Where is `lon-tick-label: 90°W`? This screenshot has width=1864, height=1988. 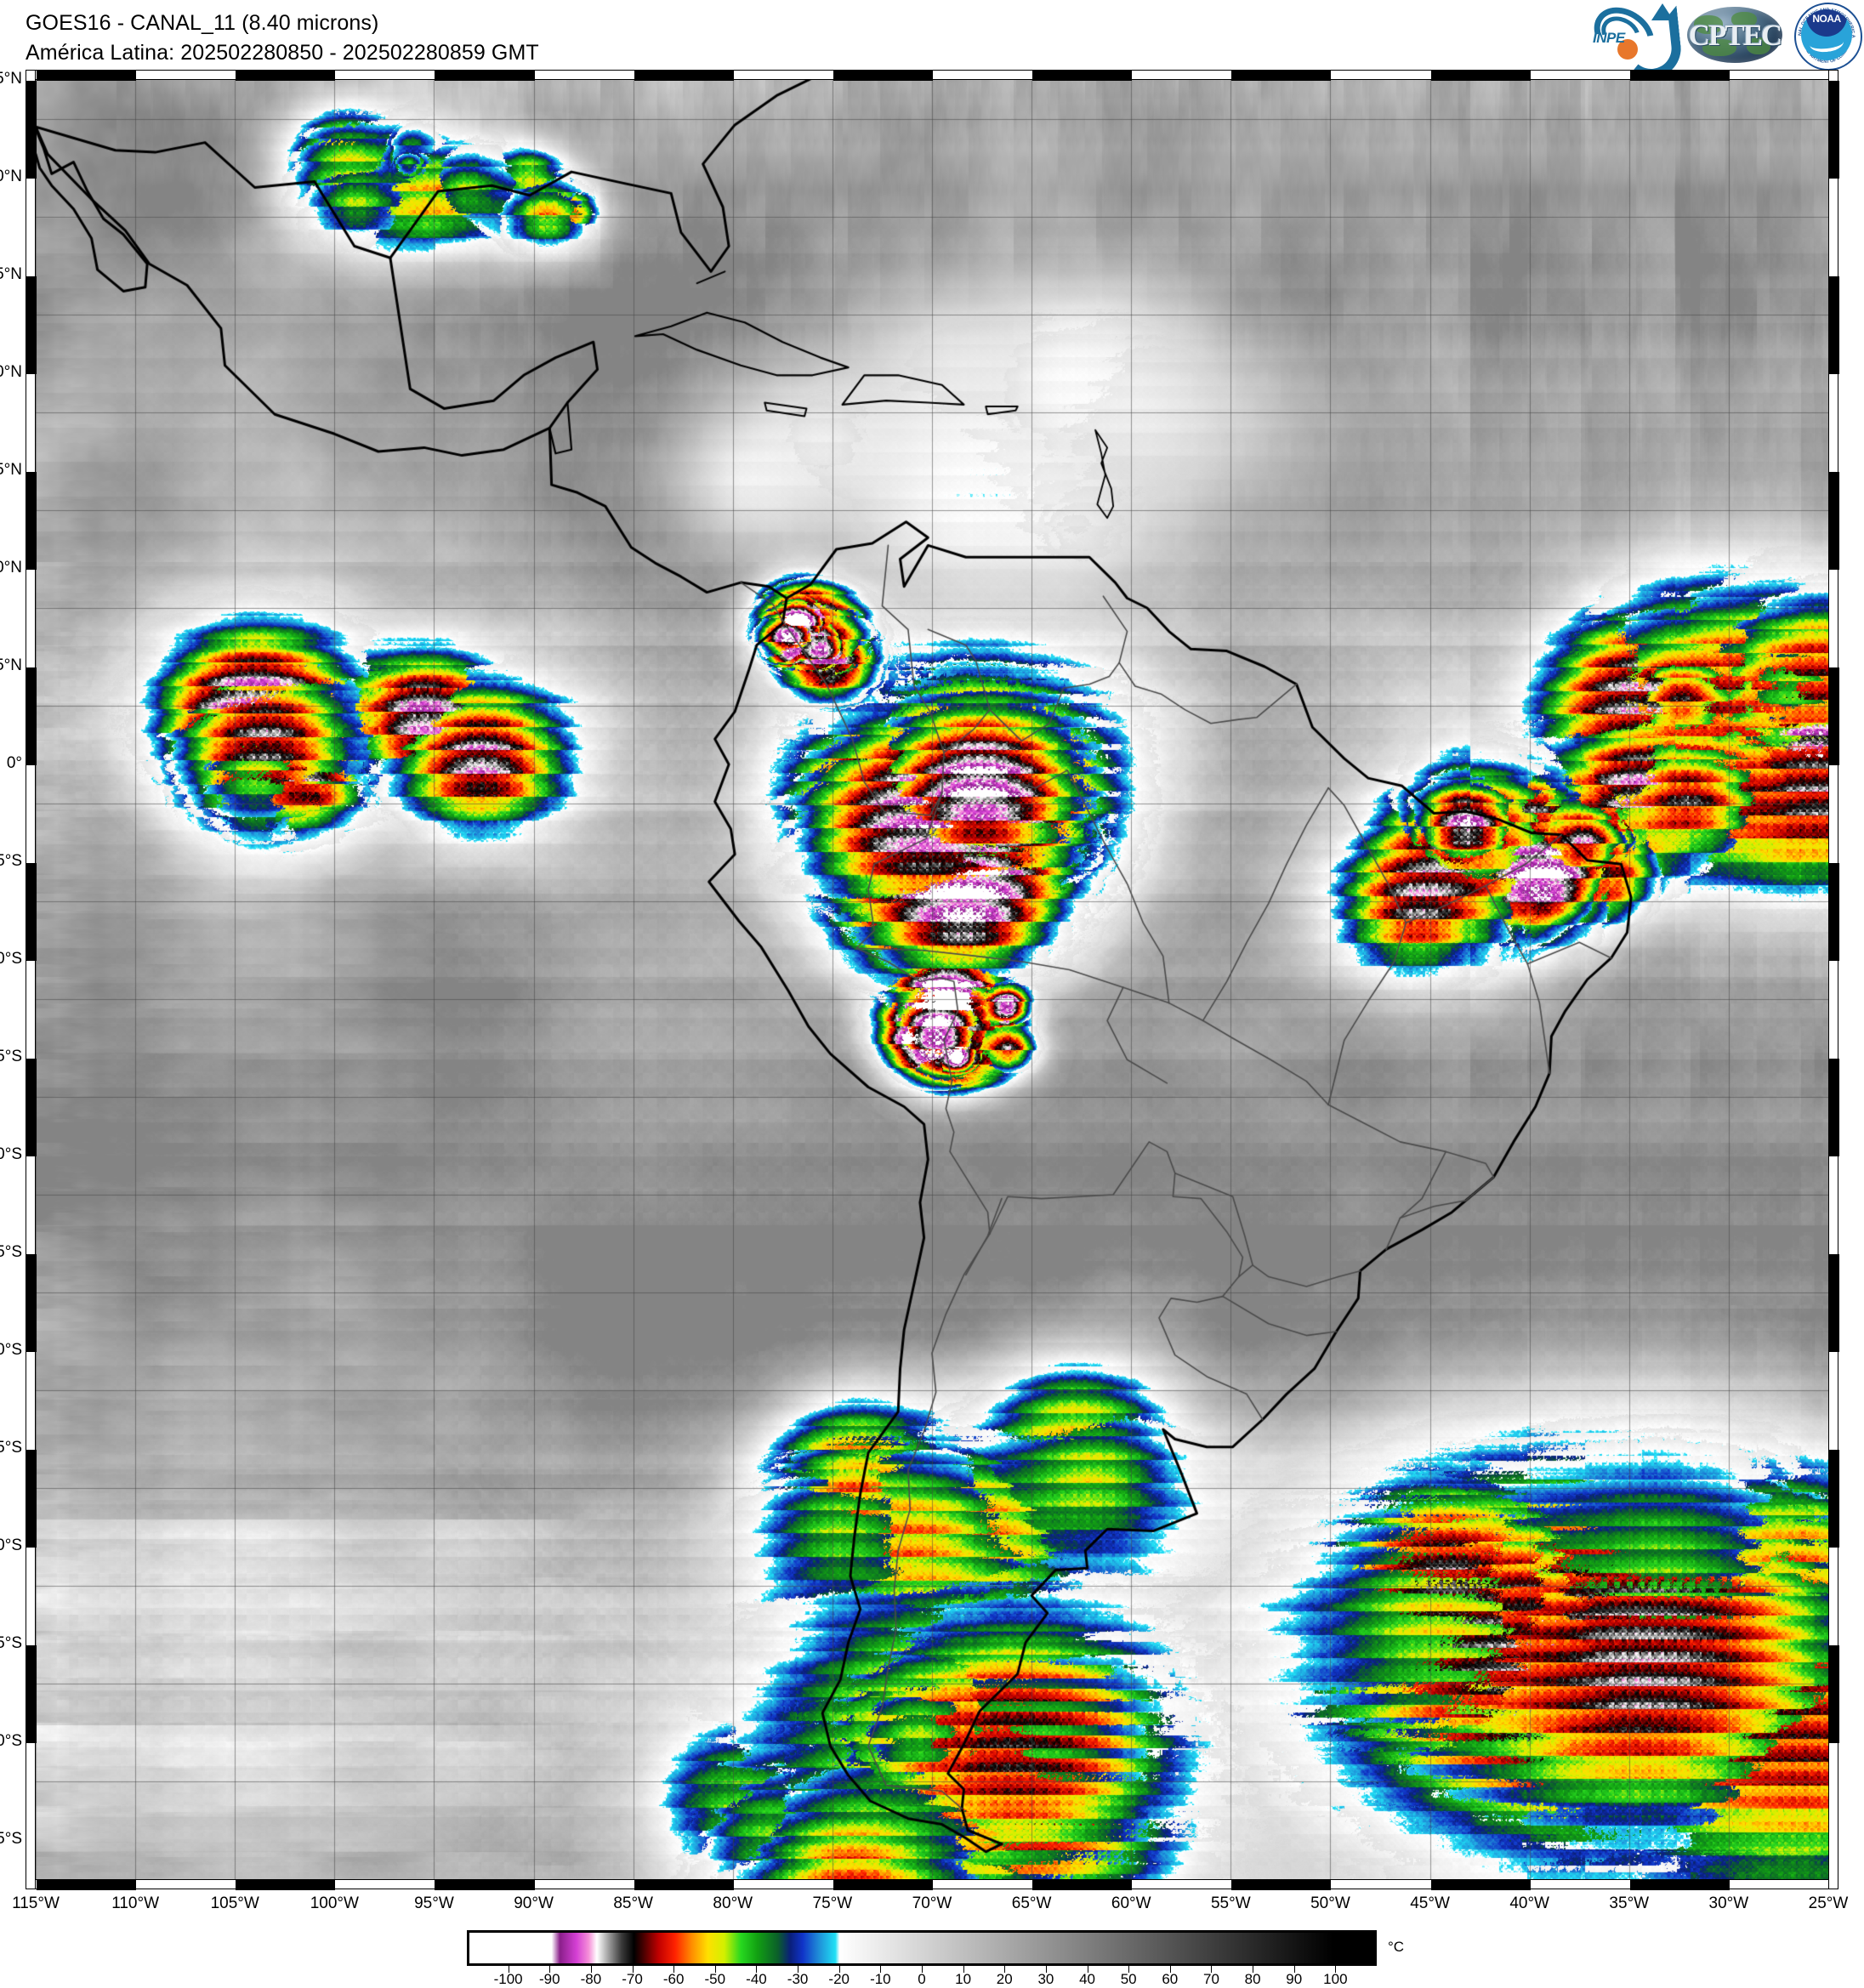
lon-tick-label: 90°W is located at coordinates (534, 1903).